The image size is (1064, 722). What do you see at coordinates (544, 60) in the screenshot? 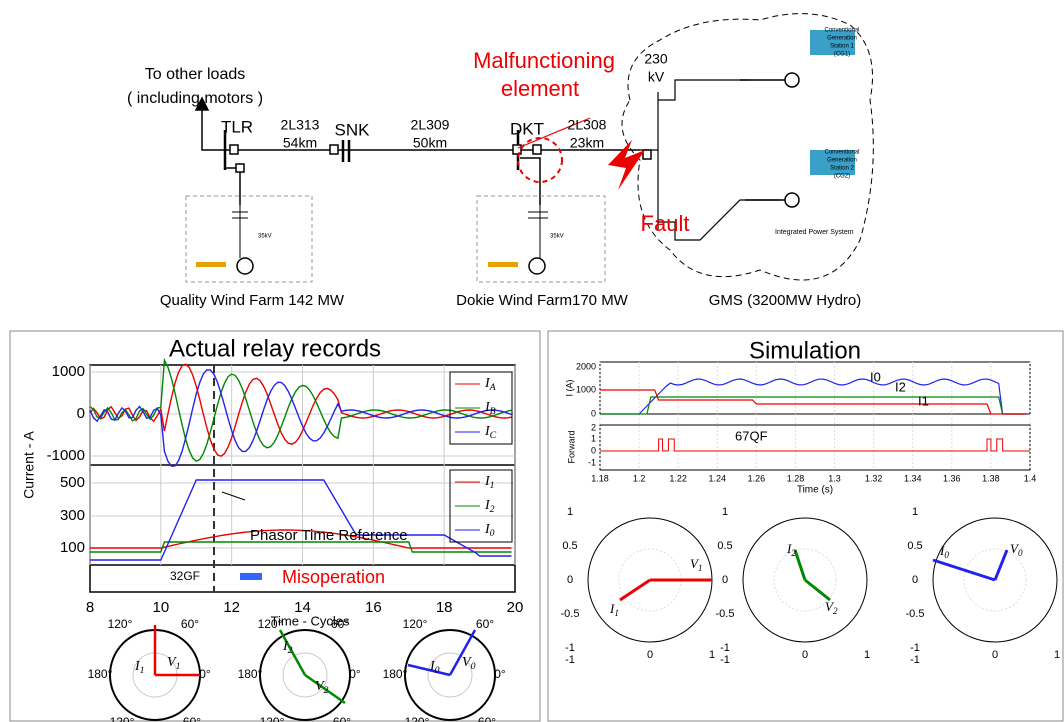
I see `label: Malfunctioning` at bounding box center [544, 60].